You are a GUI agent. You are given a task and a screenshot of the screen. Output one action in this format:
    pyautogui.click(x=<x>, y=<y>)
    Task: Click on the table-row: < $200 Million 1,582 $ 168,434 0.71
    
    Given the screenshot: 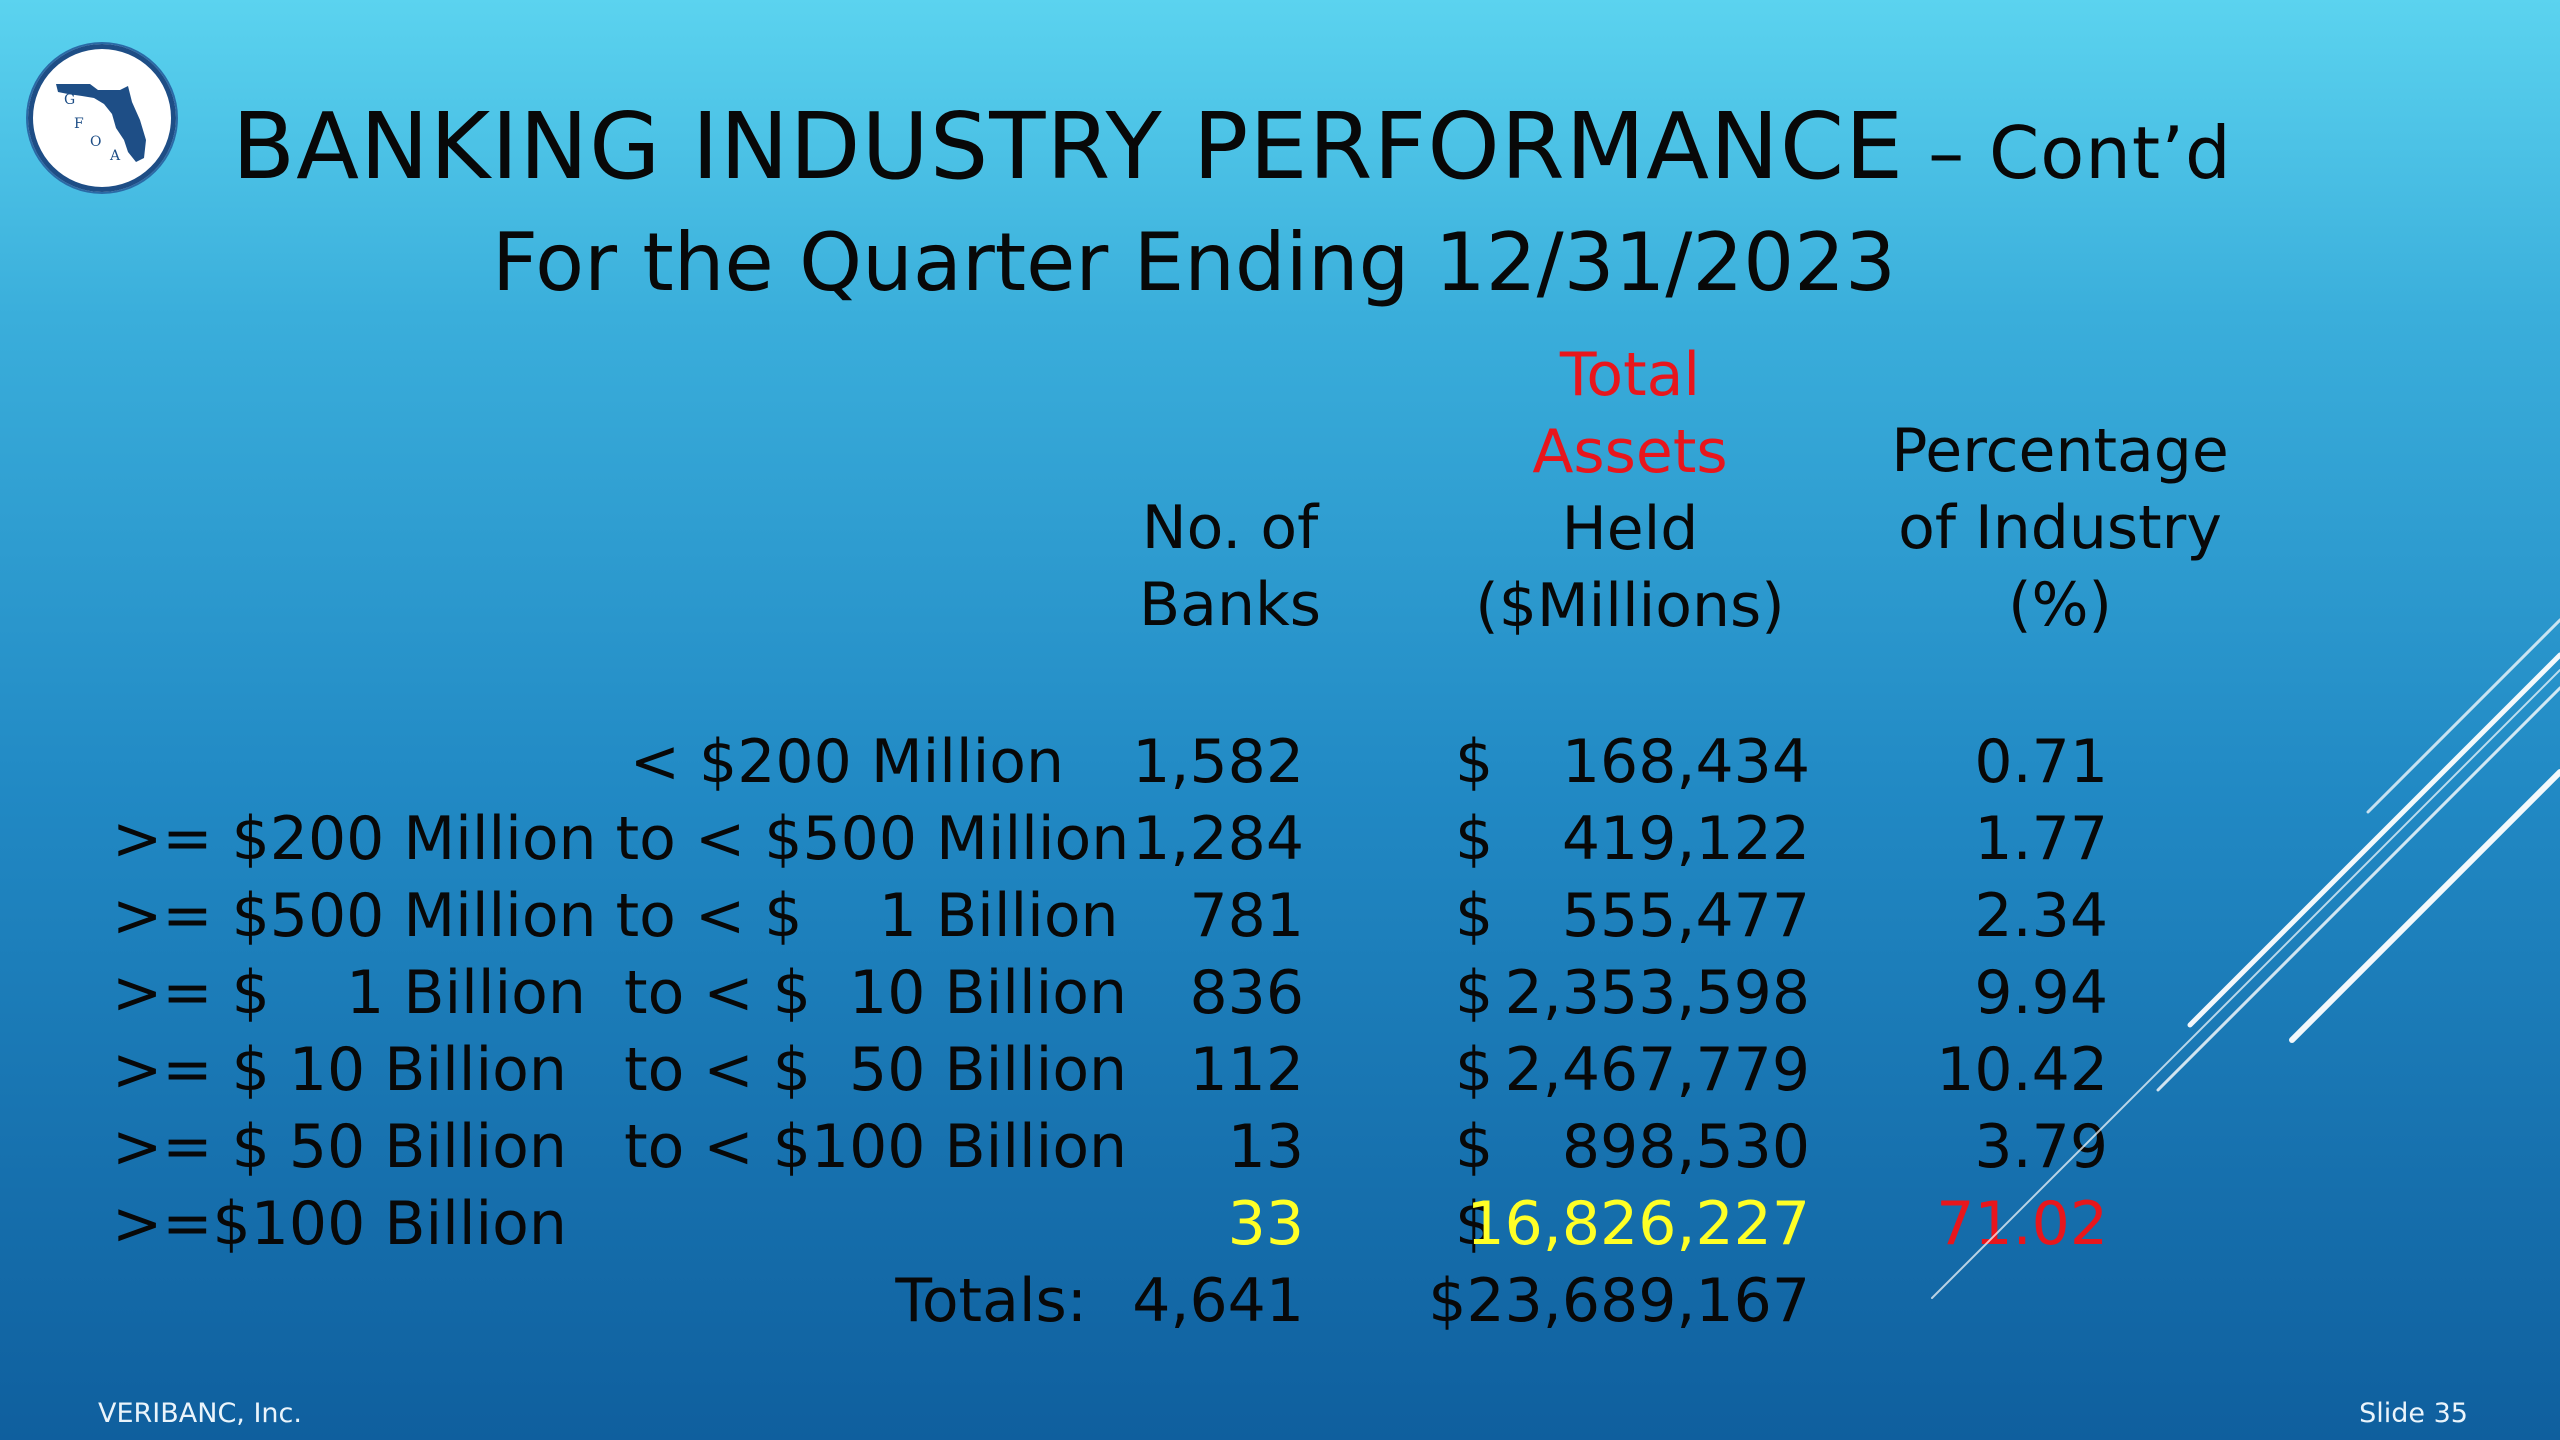 What is the action you would take?
    pyautogui.click(x=1280, y=762)
    